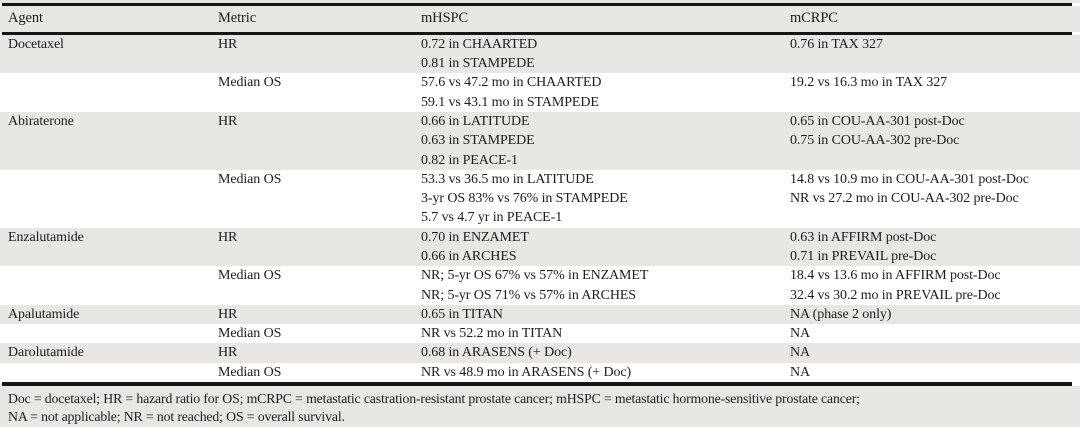 This screenshot has height=427, width=1080. I want to click on cell-line: 0.66 in LATITUDE, so click(475, 121).